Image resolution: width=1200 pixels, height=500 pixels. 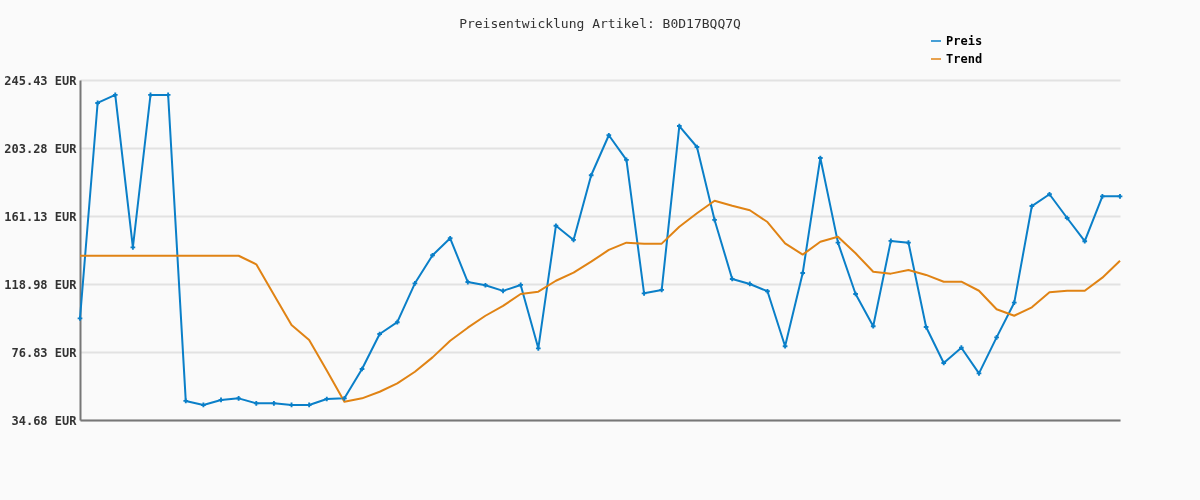 I want to click on legend-label: Trend, so click(x=964, y=59).